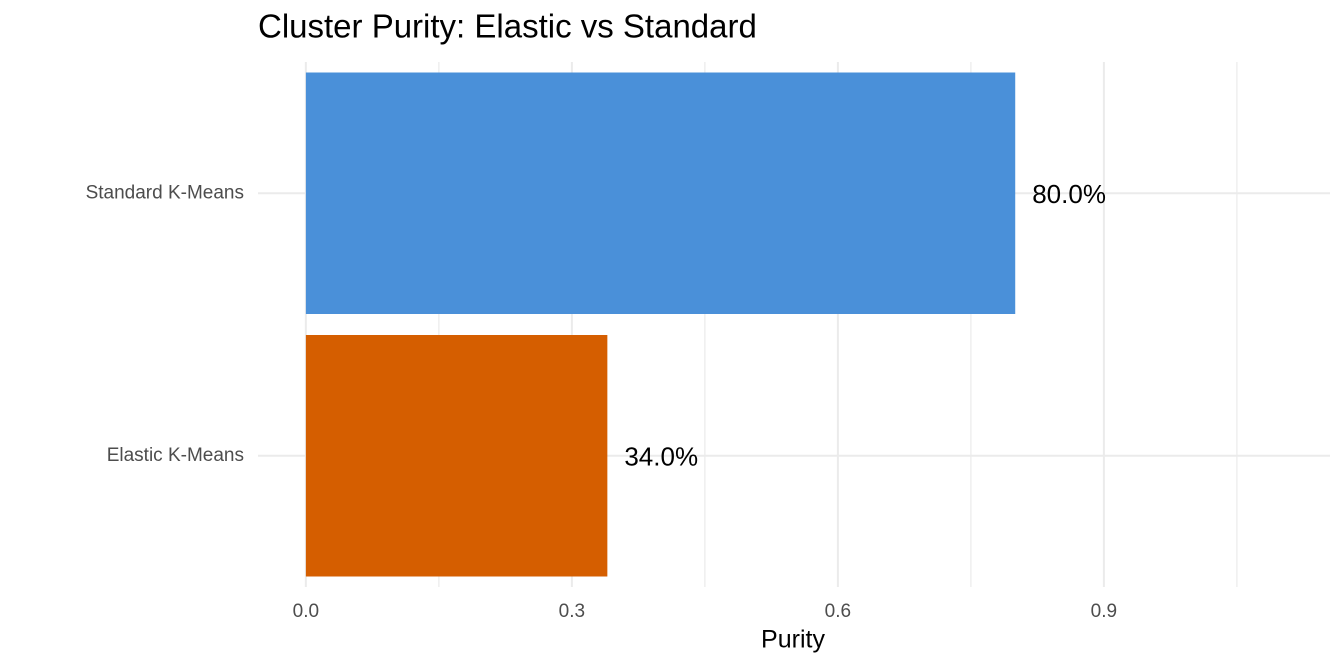 The image size is (1344, 672). I want to click on value-label: 34.0%, so click(661, 457).